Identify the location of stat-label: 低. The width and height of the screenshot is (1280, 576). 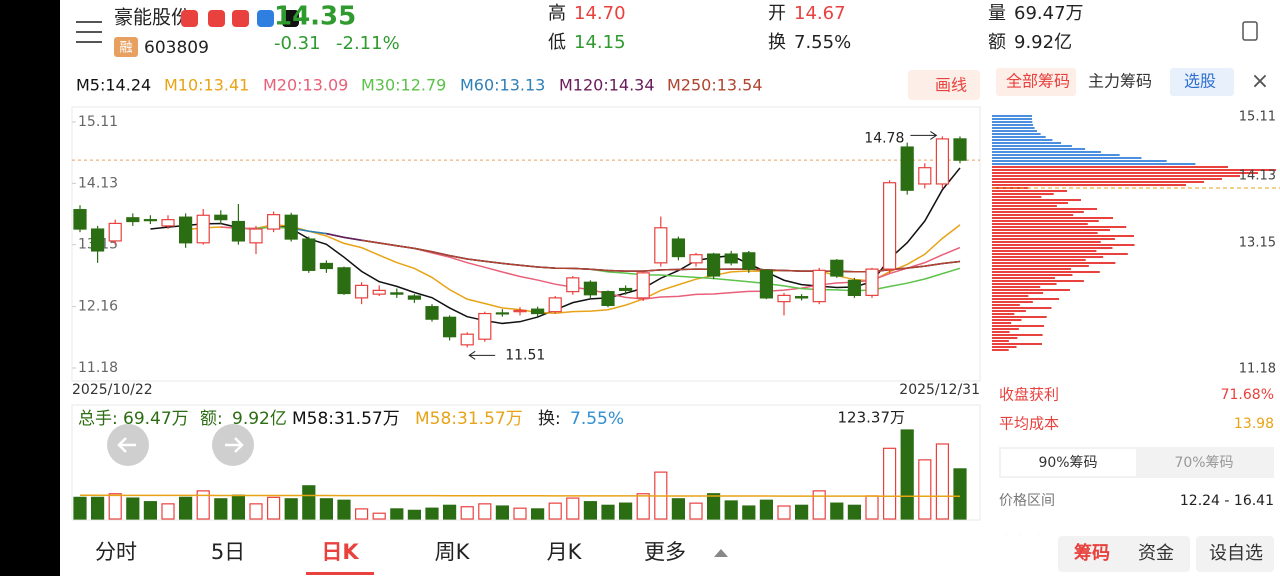
(557, 42).